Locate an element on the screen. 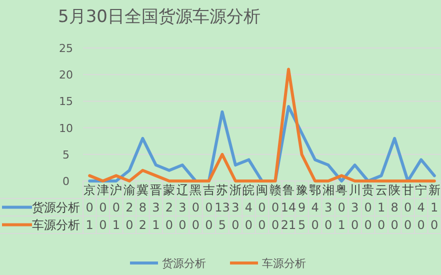 This screenshot has height=275, width=441. x-tick-label: 闽 is located at coordinates (262, 190).